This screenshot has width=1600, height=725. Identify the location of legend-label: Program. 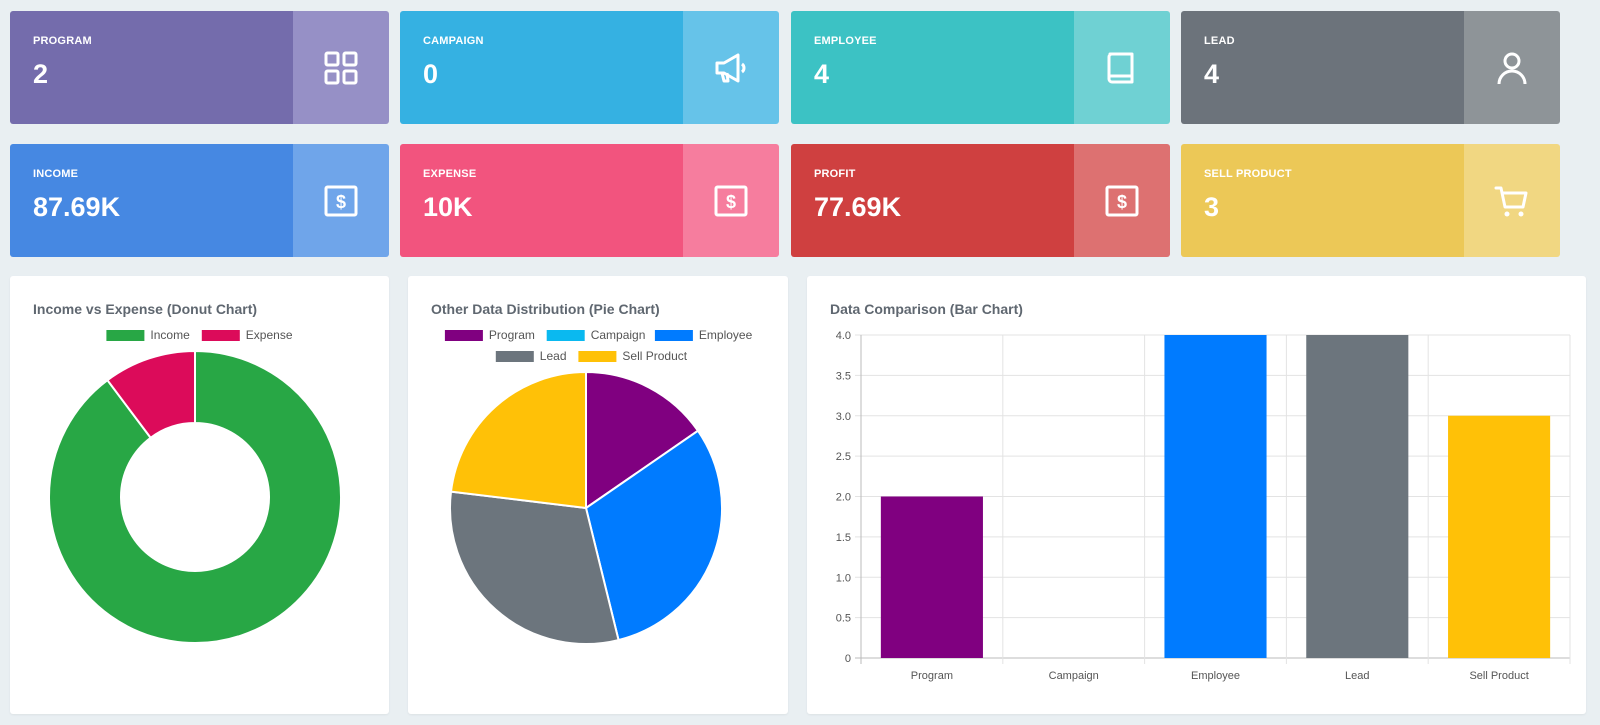
(512, 335).